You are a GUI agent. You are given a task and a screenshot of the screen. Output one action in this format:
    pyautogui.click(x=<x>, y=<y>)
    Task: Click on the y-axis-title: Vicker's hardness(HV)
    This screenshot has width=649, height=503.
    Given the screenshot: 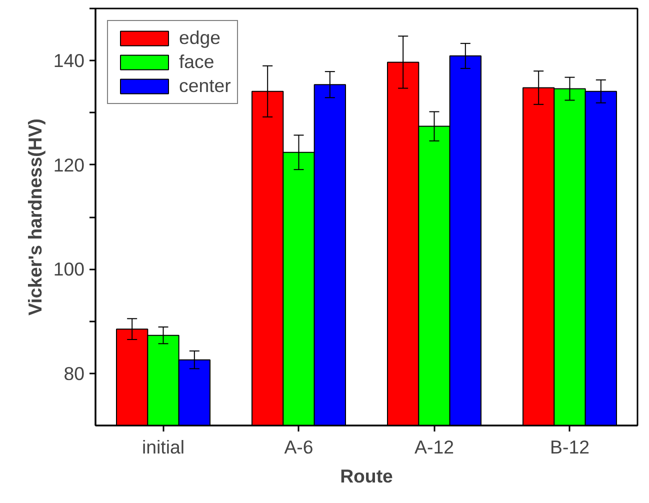 What is the action you would take?
    pyautogui.click(x=35, y=217)
    